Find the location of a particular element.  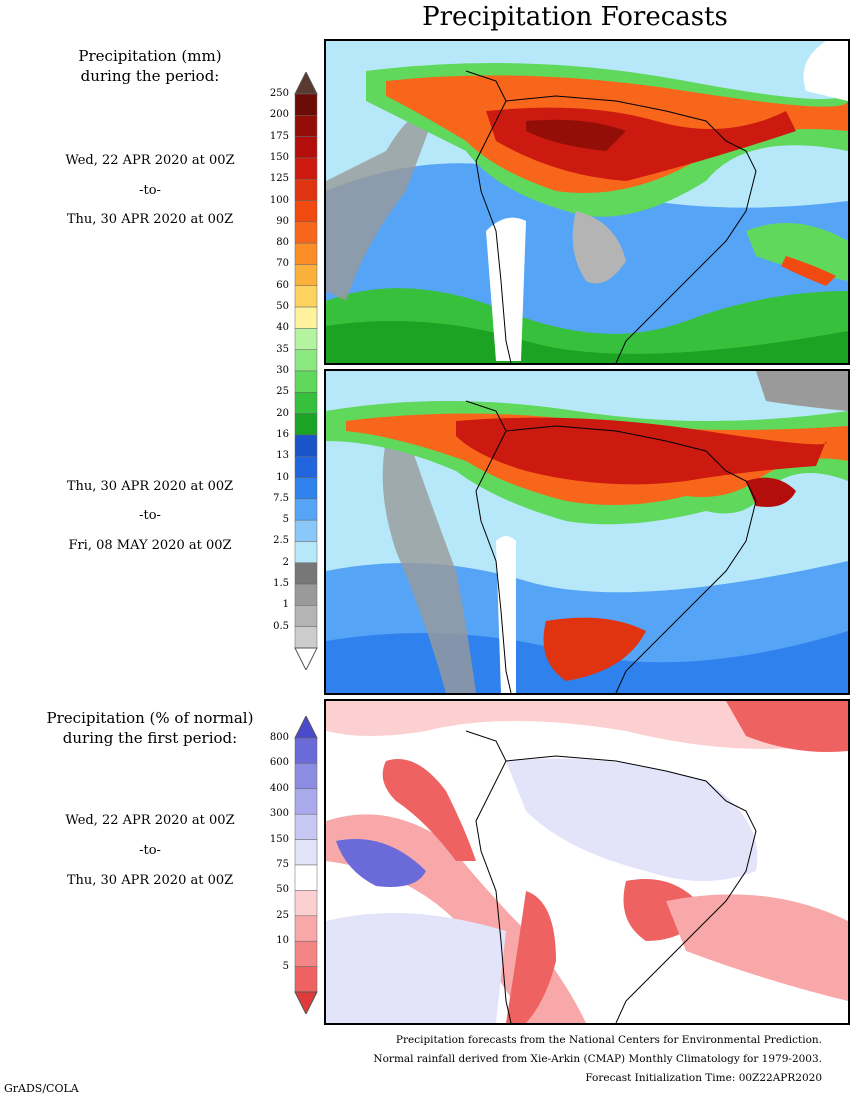

precip-colorbar-tick-label: 125 is located at coordinates (279, 179).